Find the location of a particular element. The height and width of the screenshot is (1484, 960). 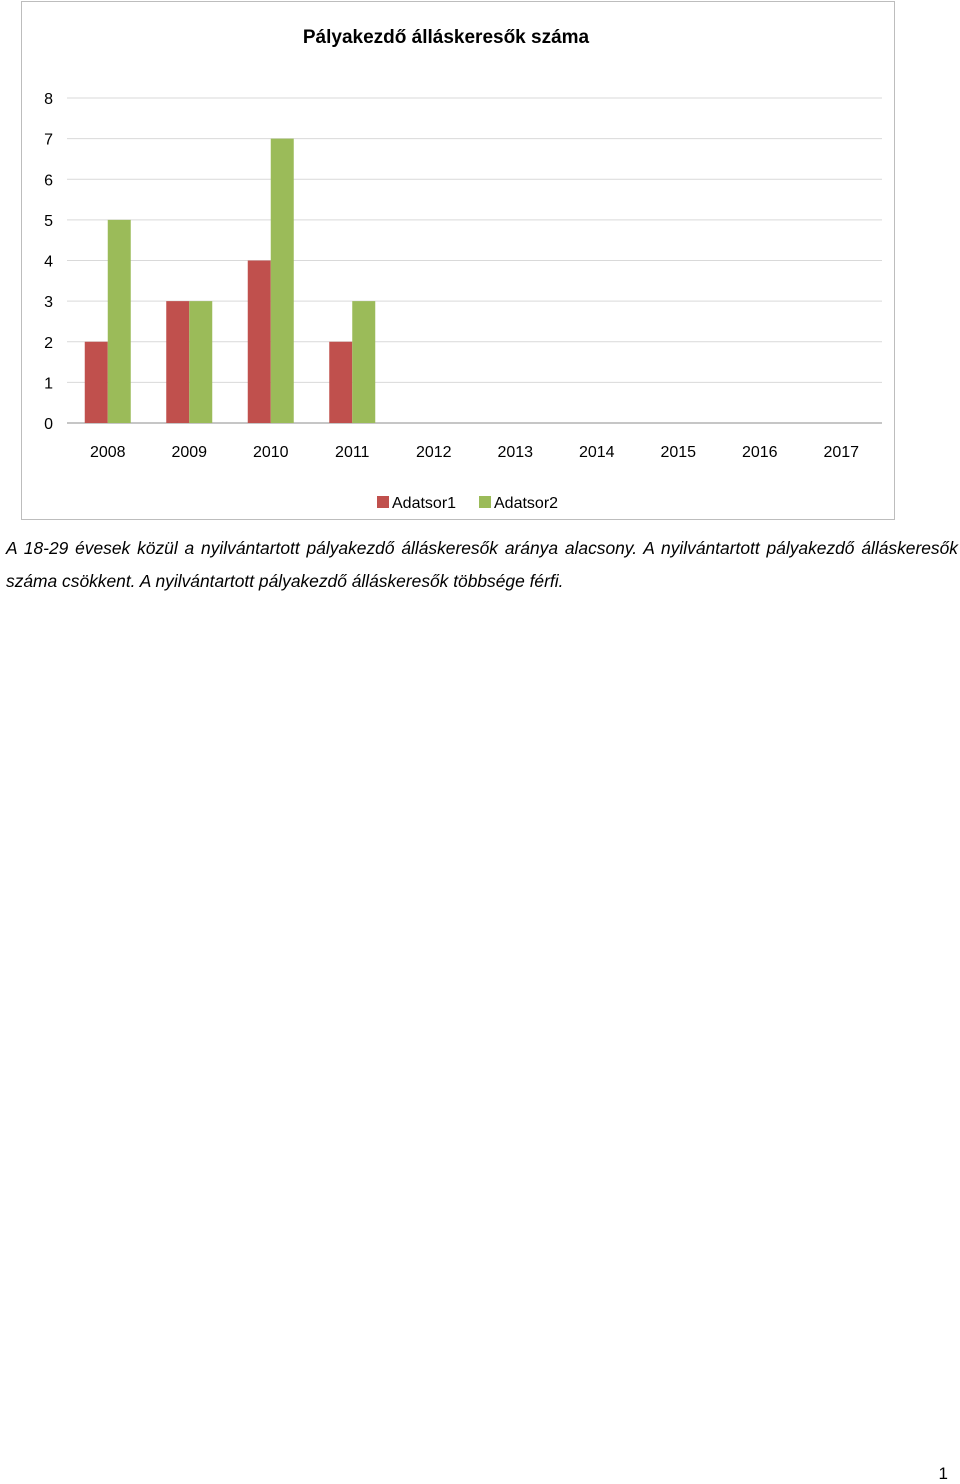

y-tick-label: 5 is located at coordinates (48, 221).